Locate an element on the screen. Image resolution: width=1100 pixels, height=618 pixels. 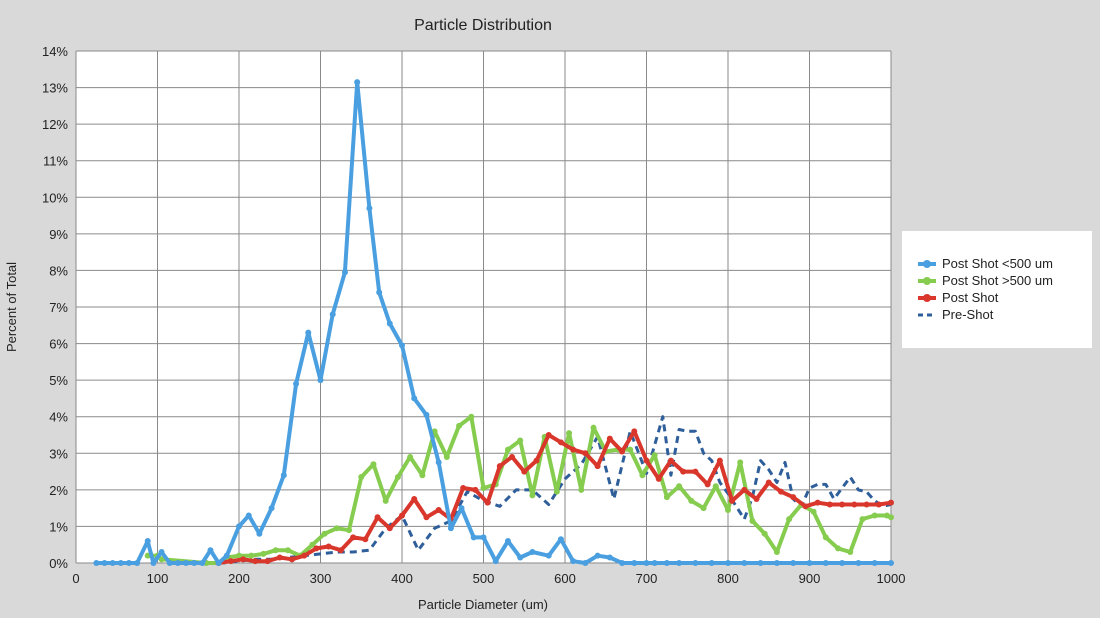
y-tick-label: 10% is located at coordinates (55, 197).